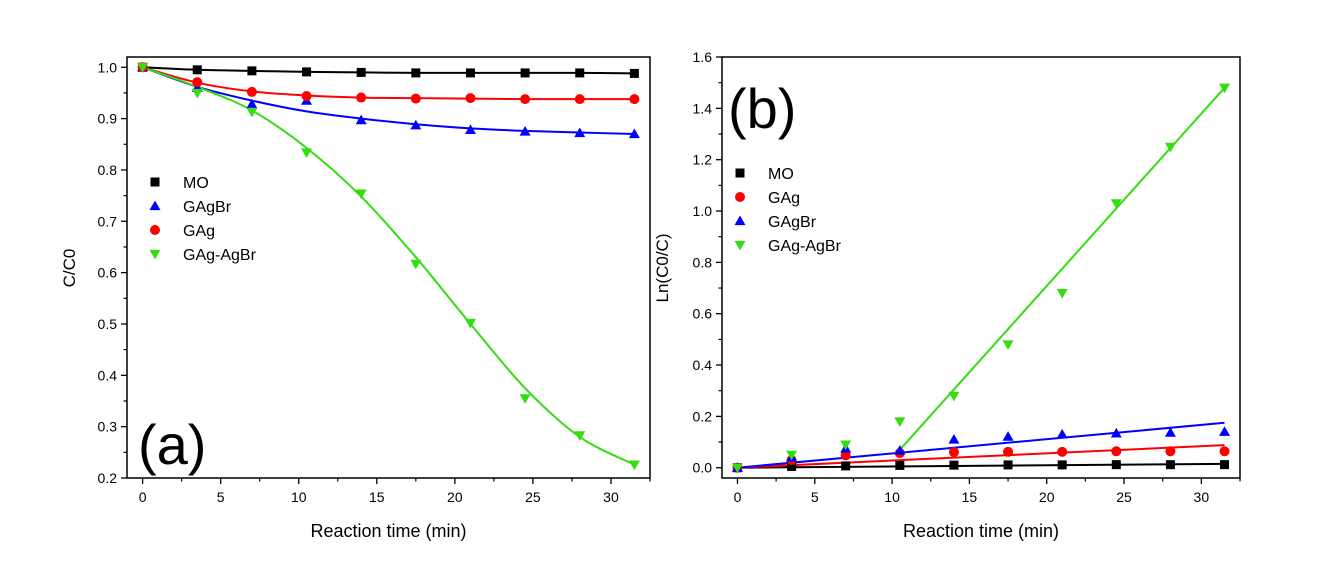 The image size is (1320, 571). I want to click on y-tick-label-b: 1.2, so click(703, 160).